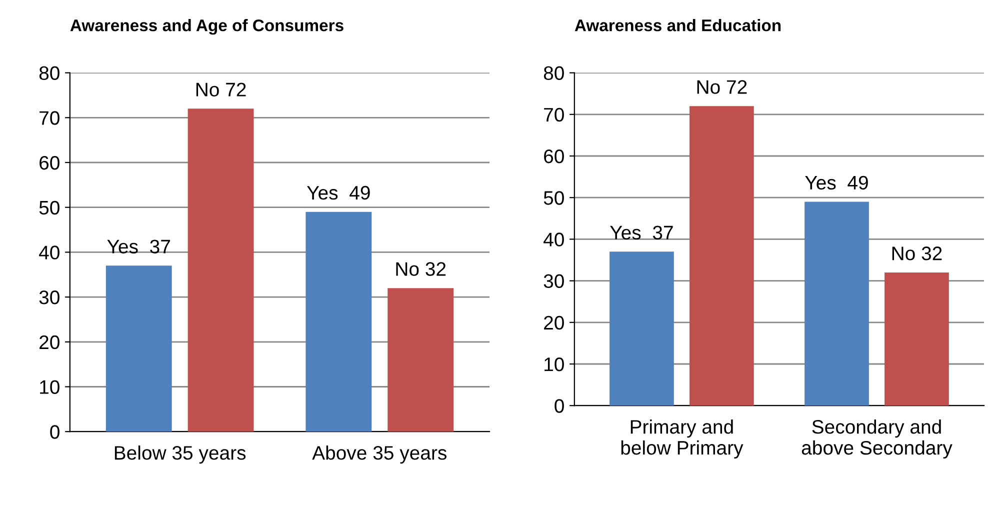 This screenshot has width=999, height=520. What do you see at coordinates (682, 439) in the screenshot?
I see `x-tick-label: Primary and below Primary` at bounding box center [682, 439].